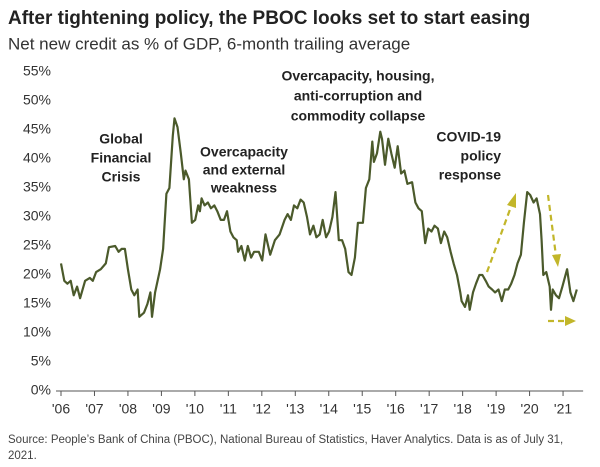 The width and height of the screenshot is (600, 467). What do you see at coordinates (429, 409) in the screenshot?
I see `x-tick-label: '17` at bounding box center [429, 409].